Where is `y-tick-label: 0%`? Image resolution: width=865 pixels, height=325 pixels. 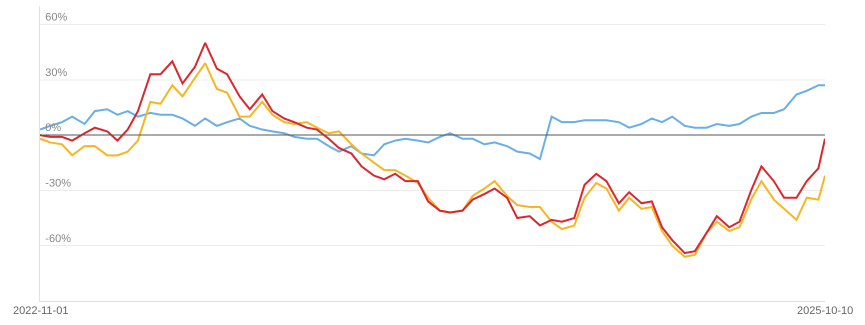 y-tick-label: 0% is located at coordinates (53, 128).